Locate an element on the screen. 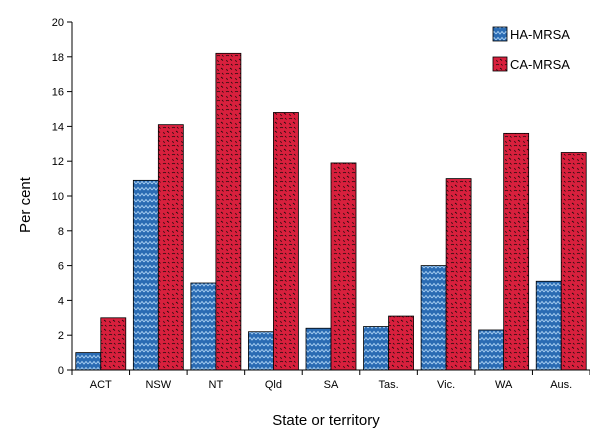  legend-label-ca-mrsa: CA-MRSA is located at coordinates (540, 64).